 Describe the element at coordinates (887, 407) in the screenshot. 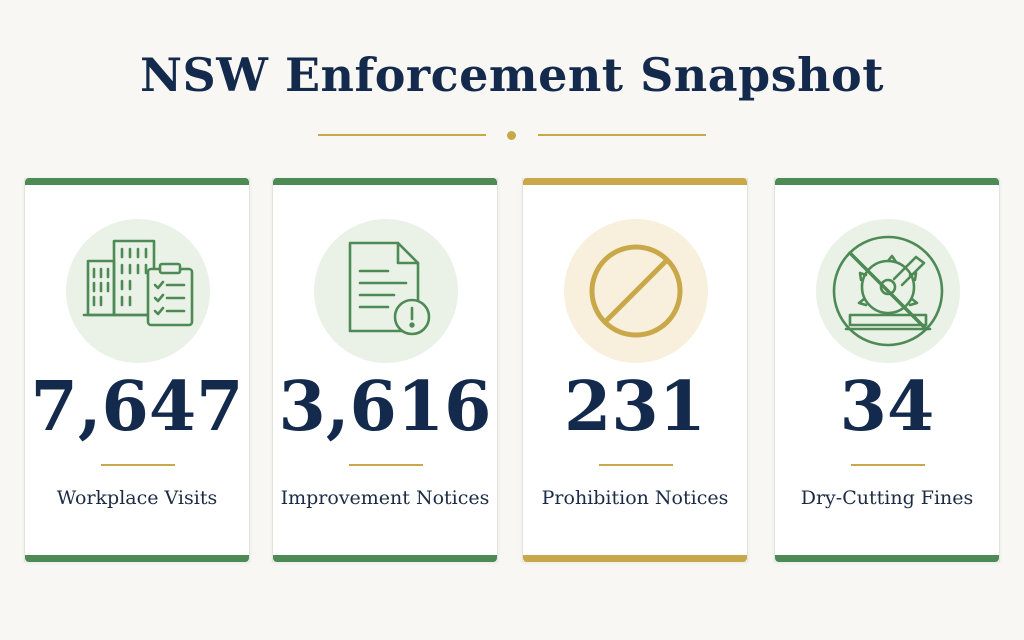

I see `stat-value: 34` at that location.